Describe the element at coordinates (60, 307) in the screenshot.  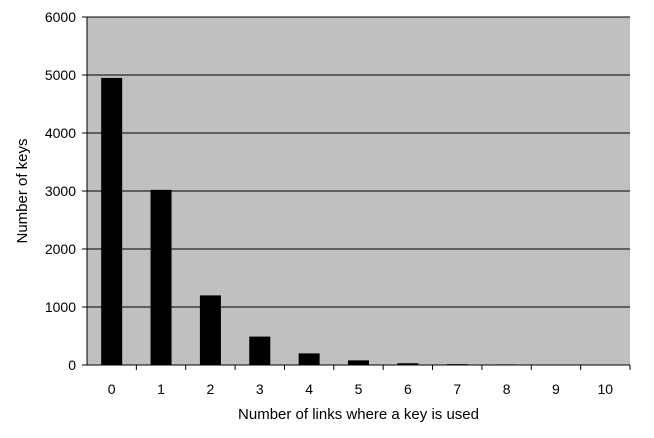
I see `y-tick-label: 1000` at that location.